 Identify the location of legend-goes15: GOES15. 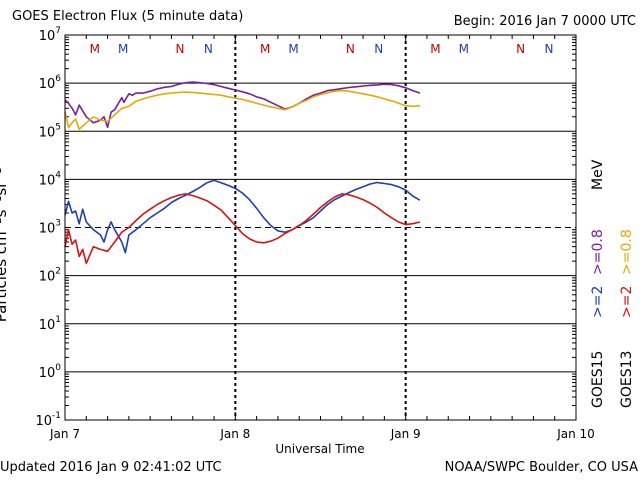
(598, 379).